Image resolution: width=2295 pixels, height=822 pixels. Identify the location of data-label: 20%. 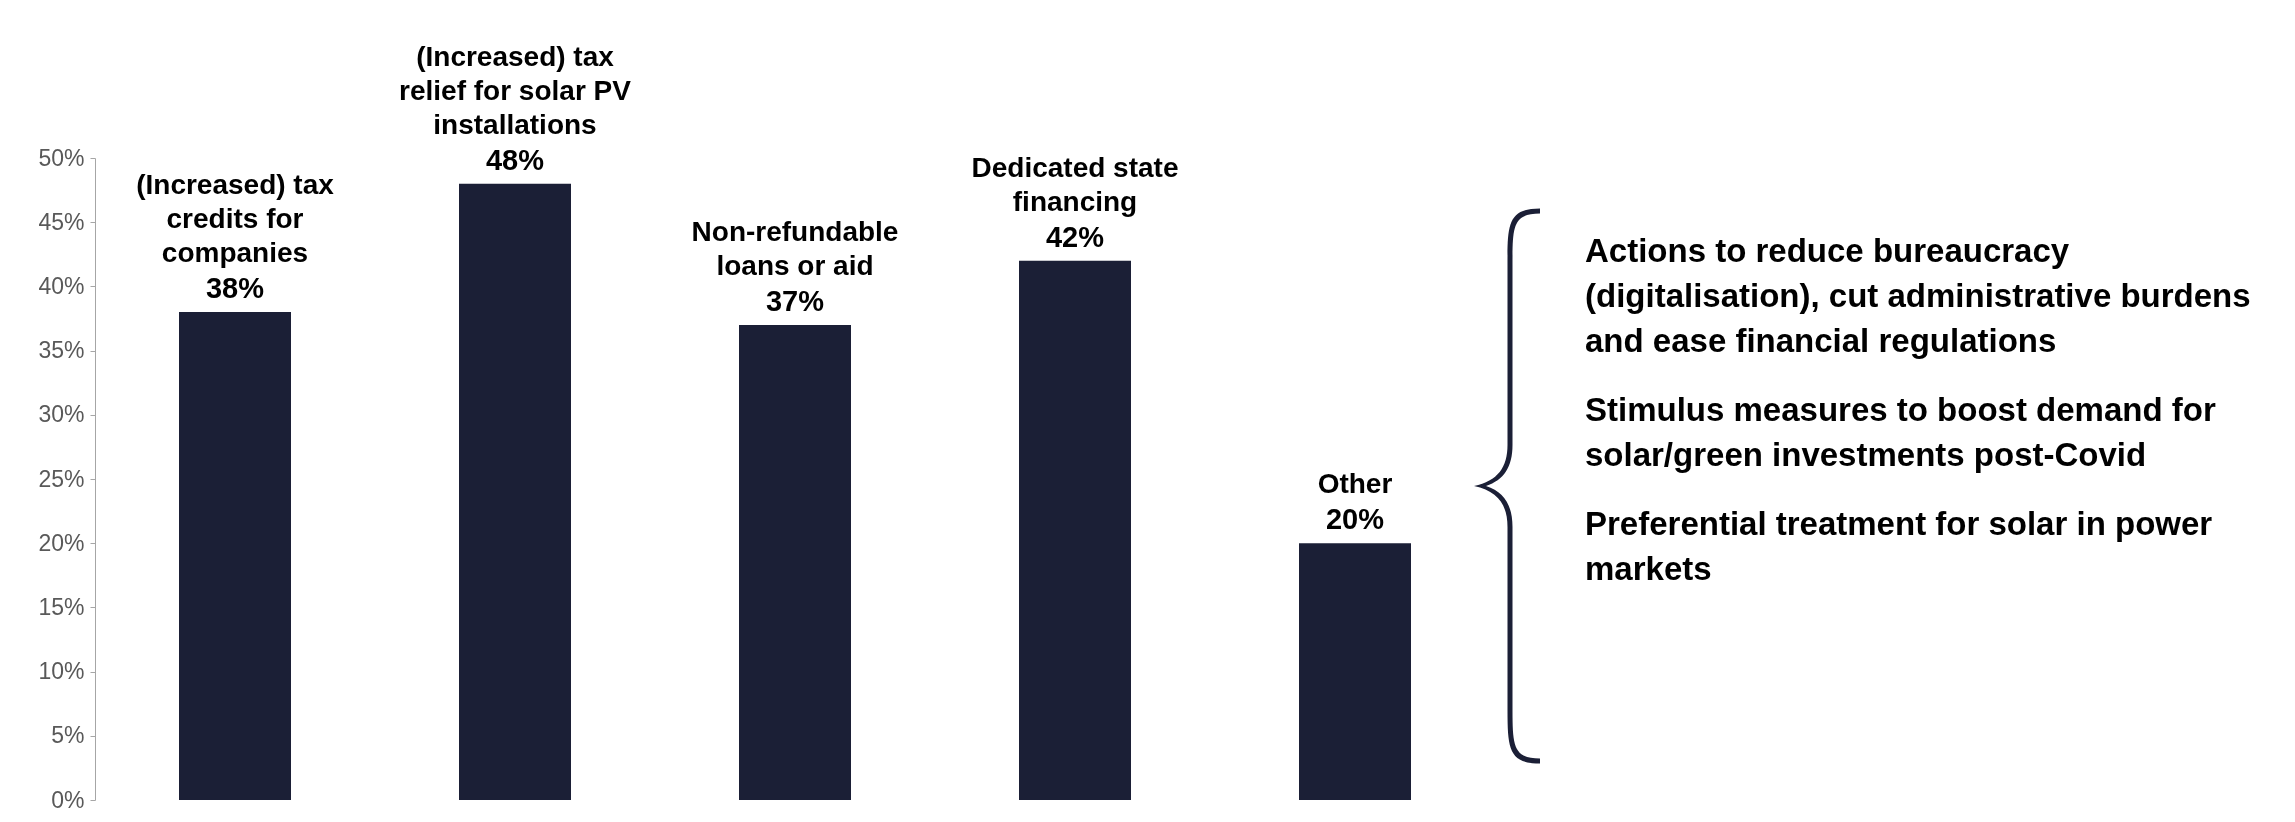
(1355, 519).